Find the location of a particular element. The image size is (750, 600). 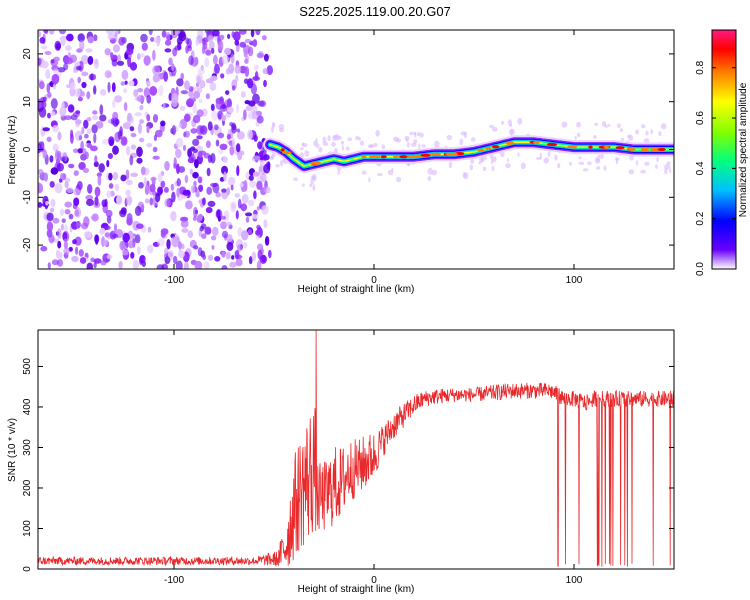

snr-x-label: Height of straight line (km) is located at coordinates (356, 589).